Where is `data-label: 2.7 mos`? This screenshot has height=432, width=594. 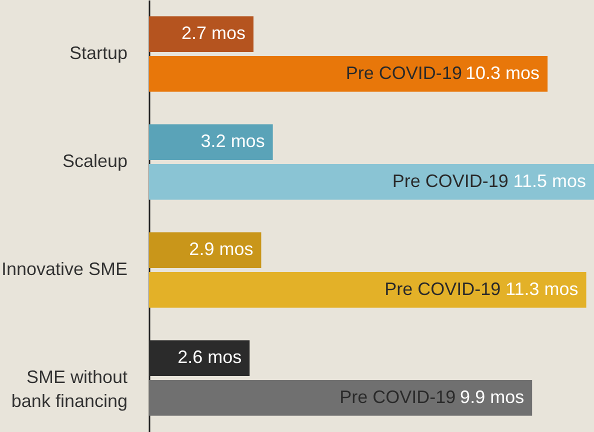
data-label: 2.7 mos is located at coordinates (213, 33).